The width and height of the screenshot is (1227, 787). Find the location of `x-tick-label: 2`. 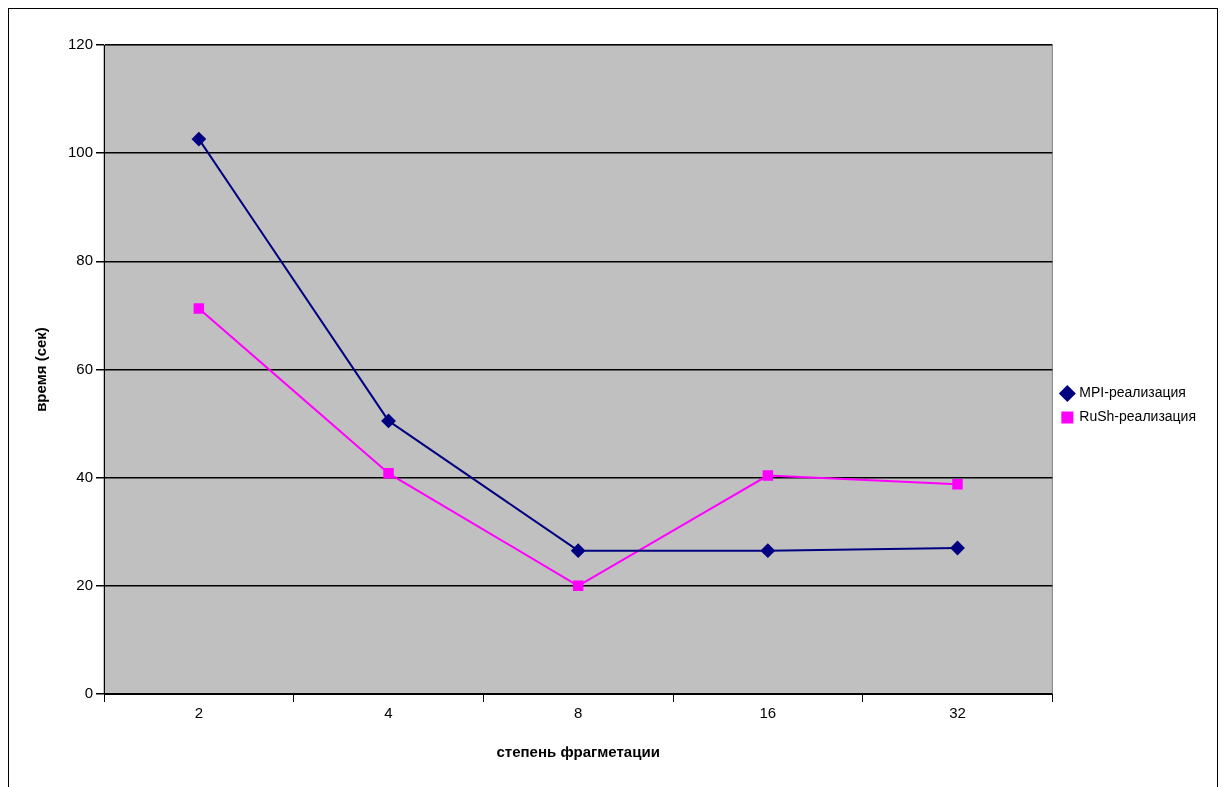

x-tick-label: 2 is located at coordinates (199, 713).